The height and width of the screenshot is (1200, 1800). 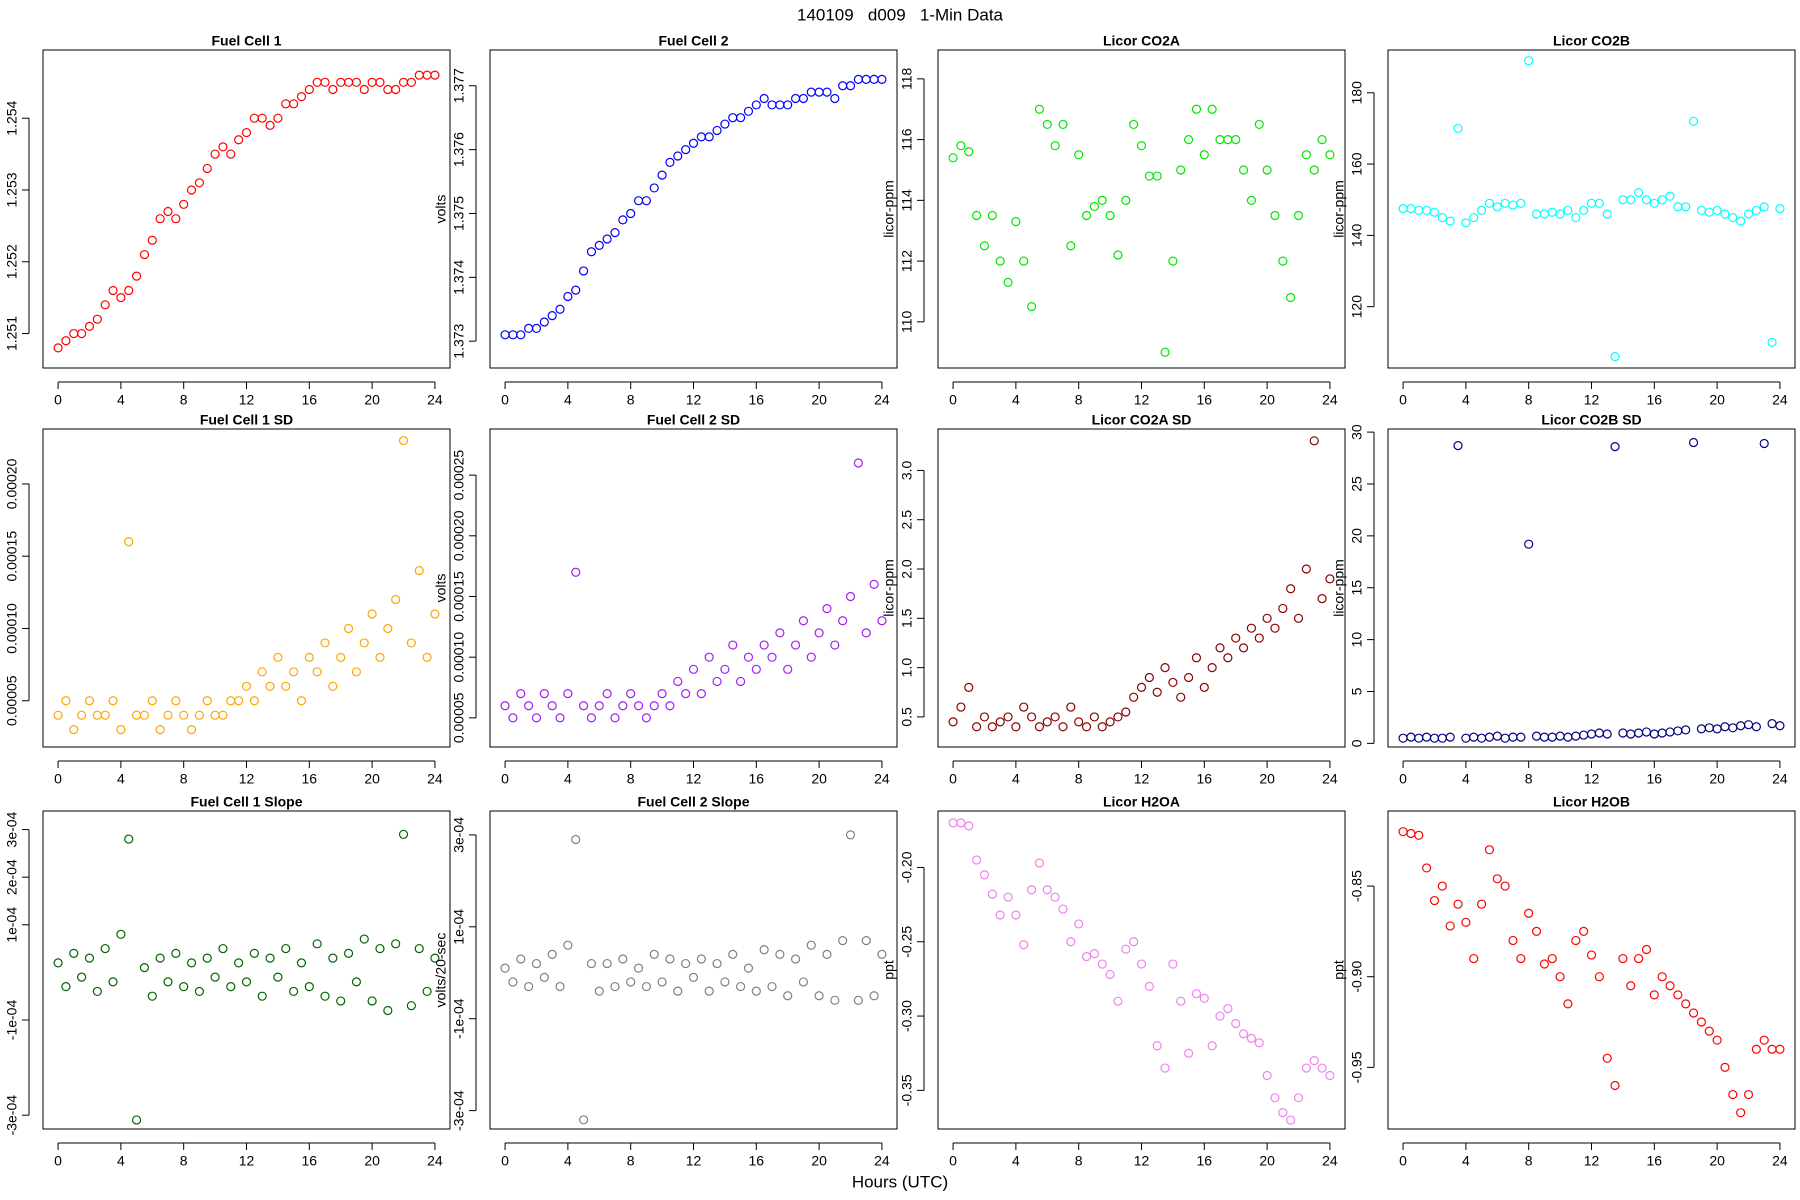 What do you see at coordinates (907, 942) in the screenshot?
I see `y-tick-label: -0.25` at bounding box center [907, 942].